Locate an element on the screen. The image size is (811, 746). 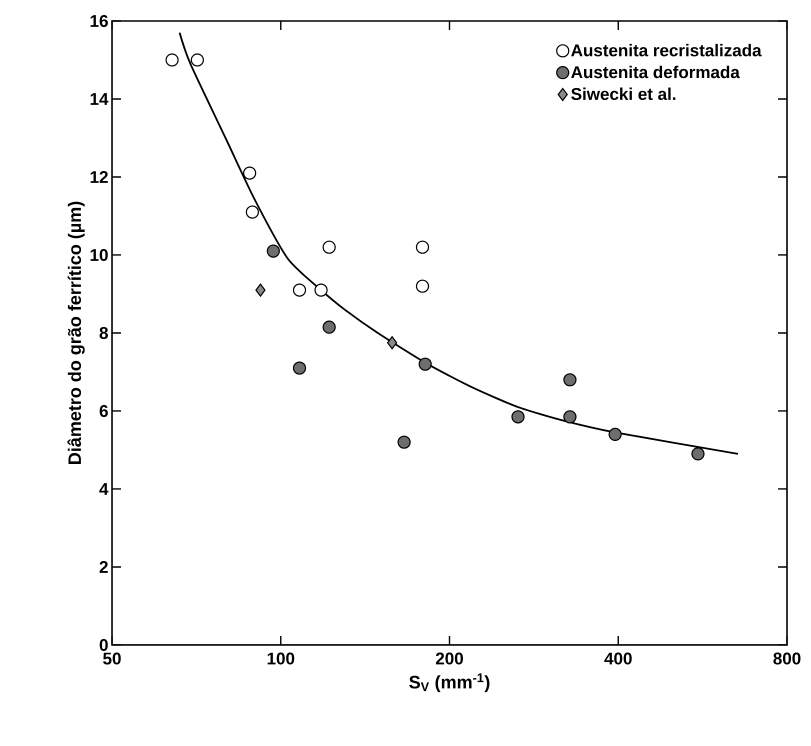
y-tick-label: 10 is located at coordinates (99, 255).